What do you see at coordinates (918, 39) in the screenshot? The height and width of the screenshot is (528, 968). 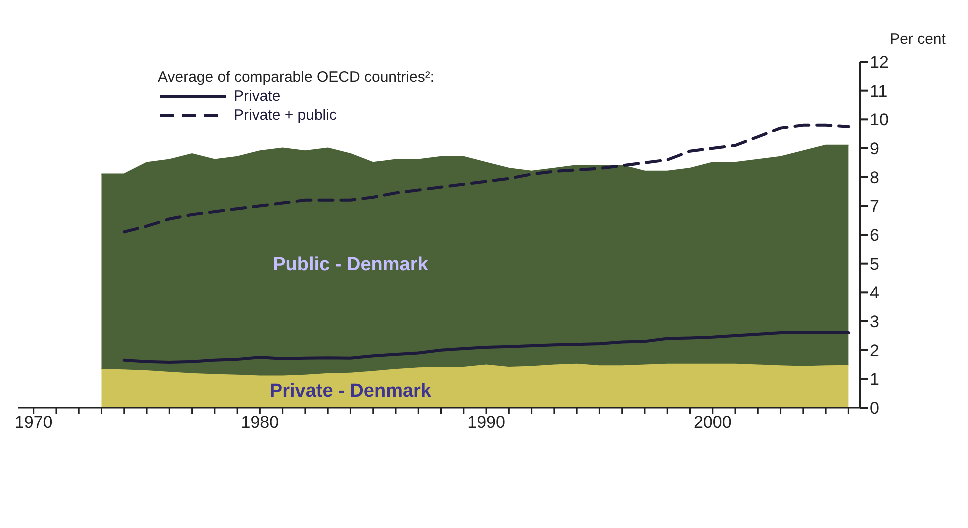 I see `y-axis-title: Per cent` at bounding box center [918, 39].